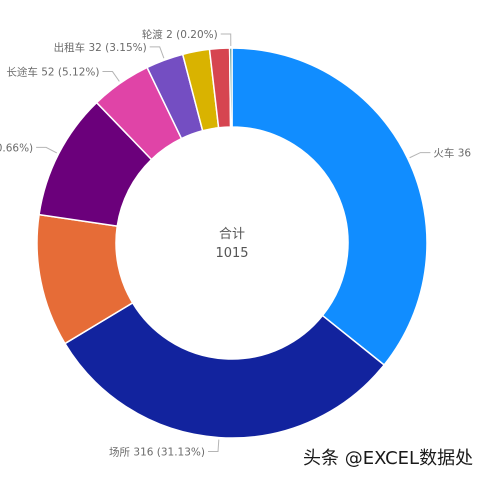  What do you see at coordinates (16, 148) in the screenshot?
I see `label-s4: 0.66%)` at bounding box center [16, 148].